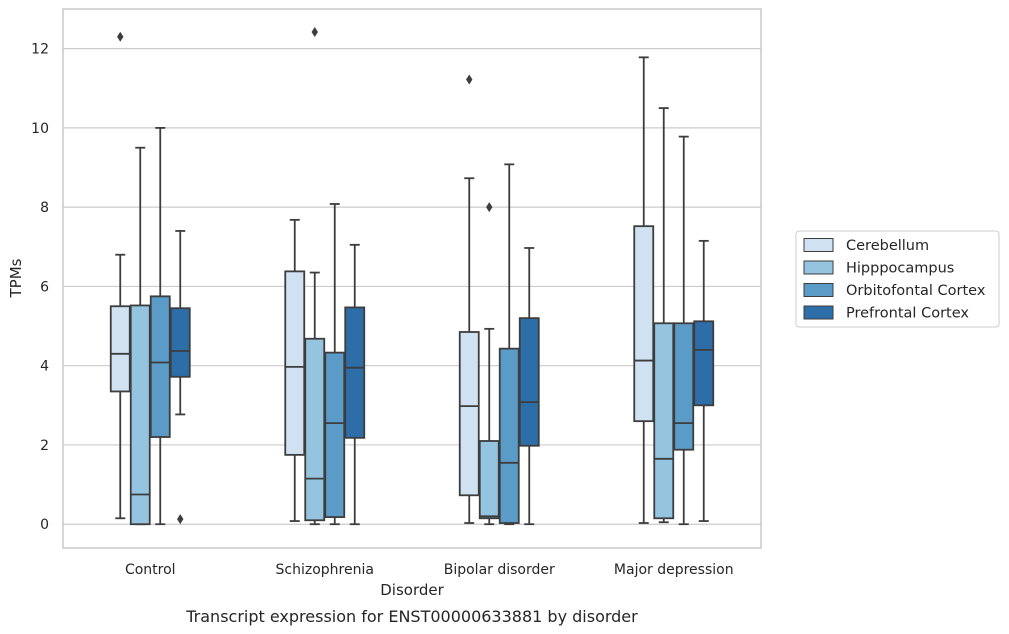  I want to click on legend-label: Cerebellum, so click(887, 246).